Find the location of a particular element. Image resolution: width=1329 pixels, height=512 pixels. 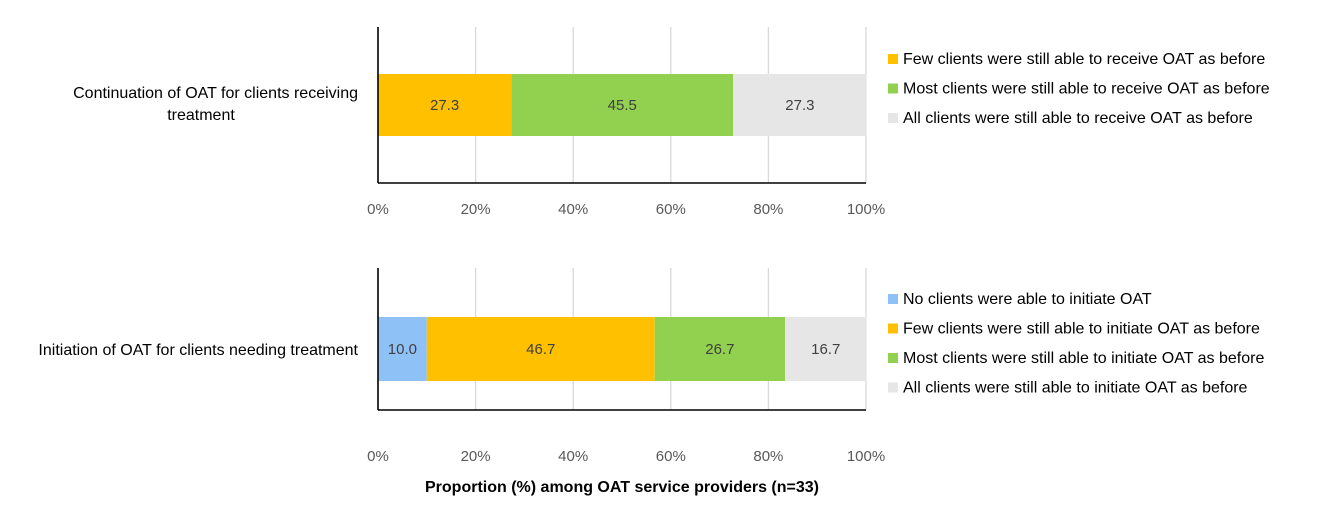

data-label-0-1: 45.5 is located at coordinates (622, 105).